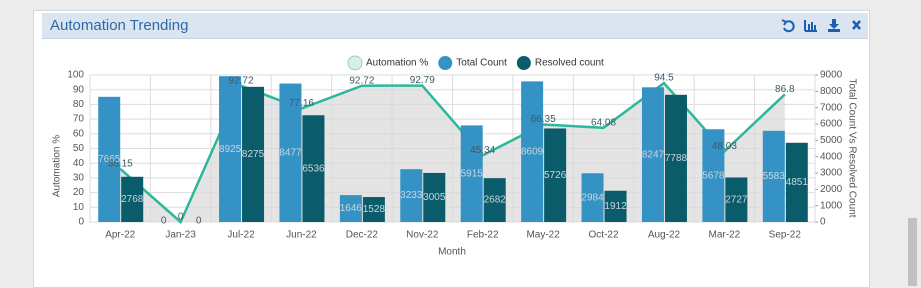 The width and height of the screenshot is (921, 288). What do you see at coordinates (397, 63) in the screenshot?
I see `legend-label: Automation %` at bounding box center [397, 63].